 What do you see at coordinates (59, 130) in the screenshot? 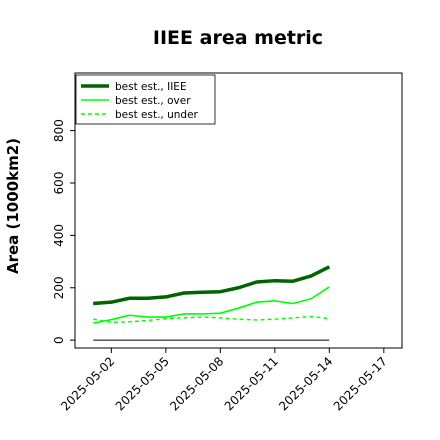
I see `y-tick-label: 800` at bounding box center [59, 130].